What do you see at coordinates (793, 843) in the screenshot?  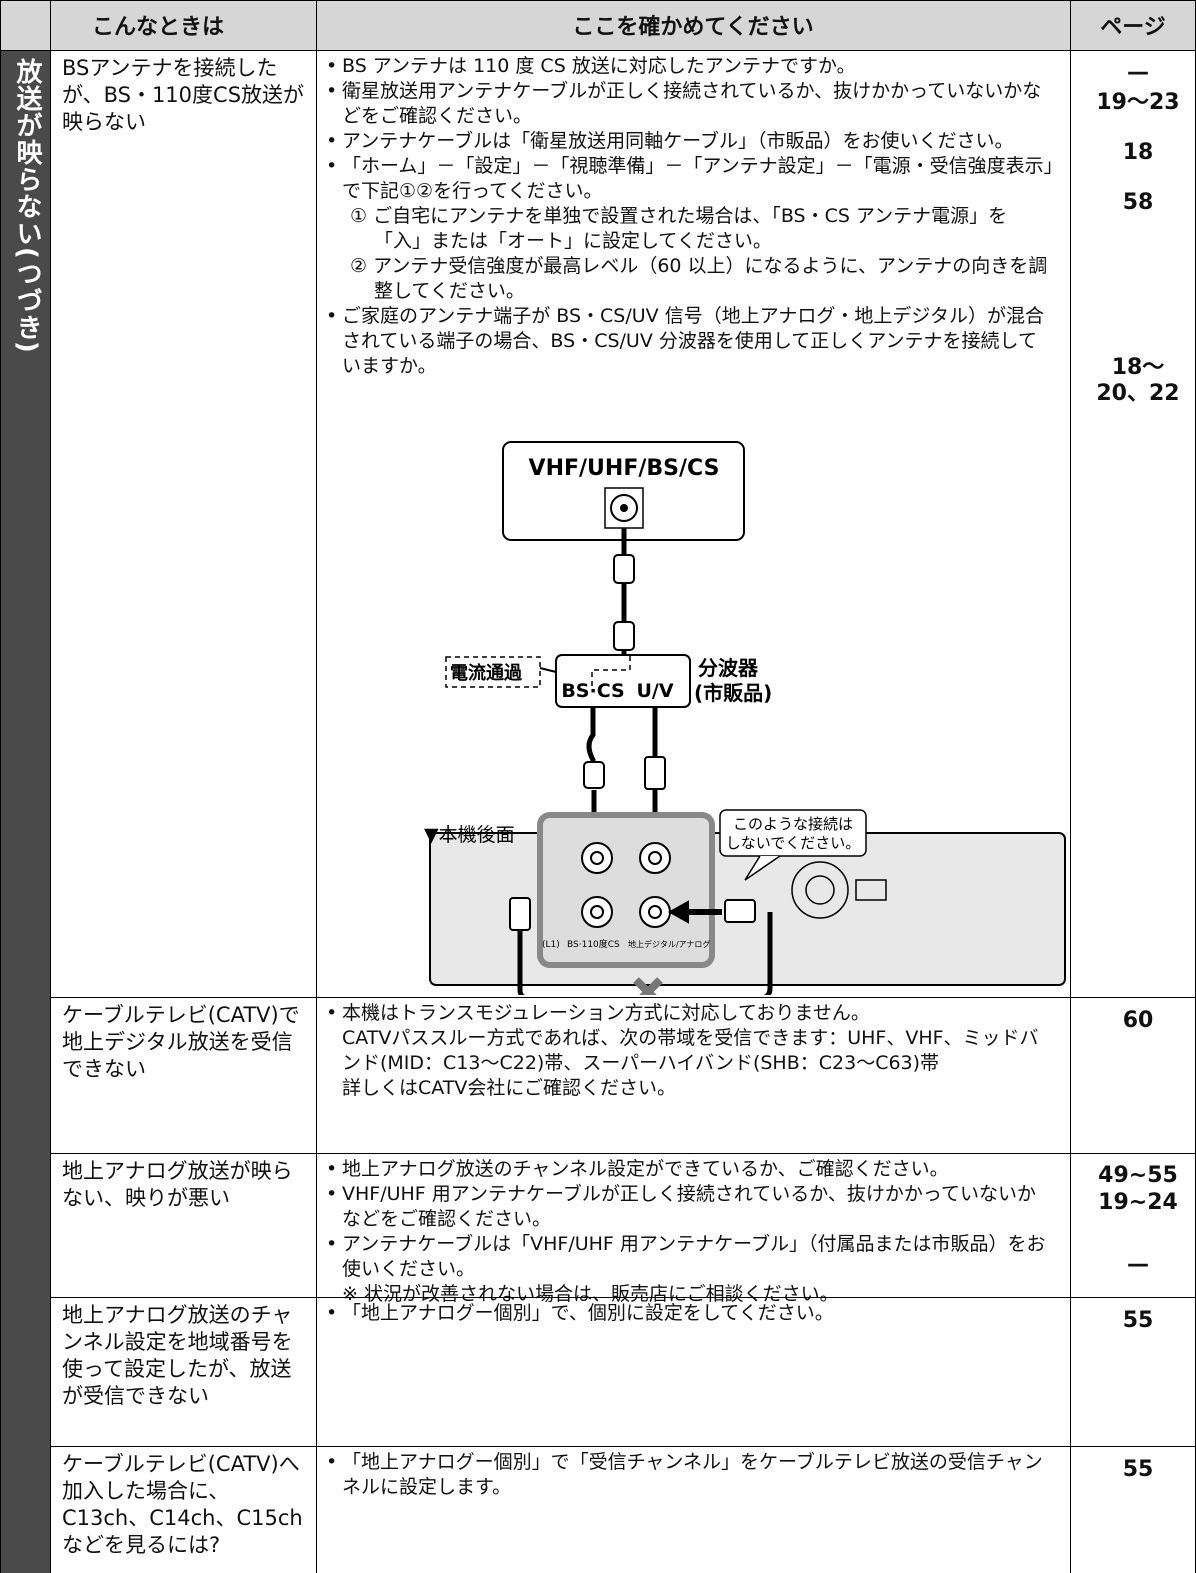 I see `warning-line: しないでください。` at bounding box center [793, 843].